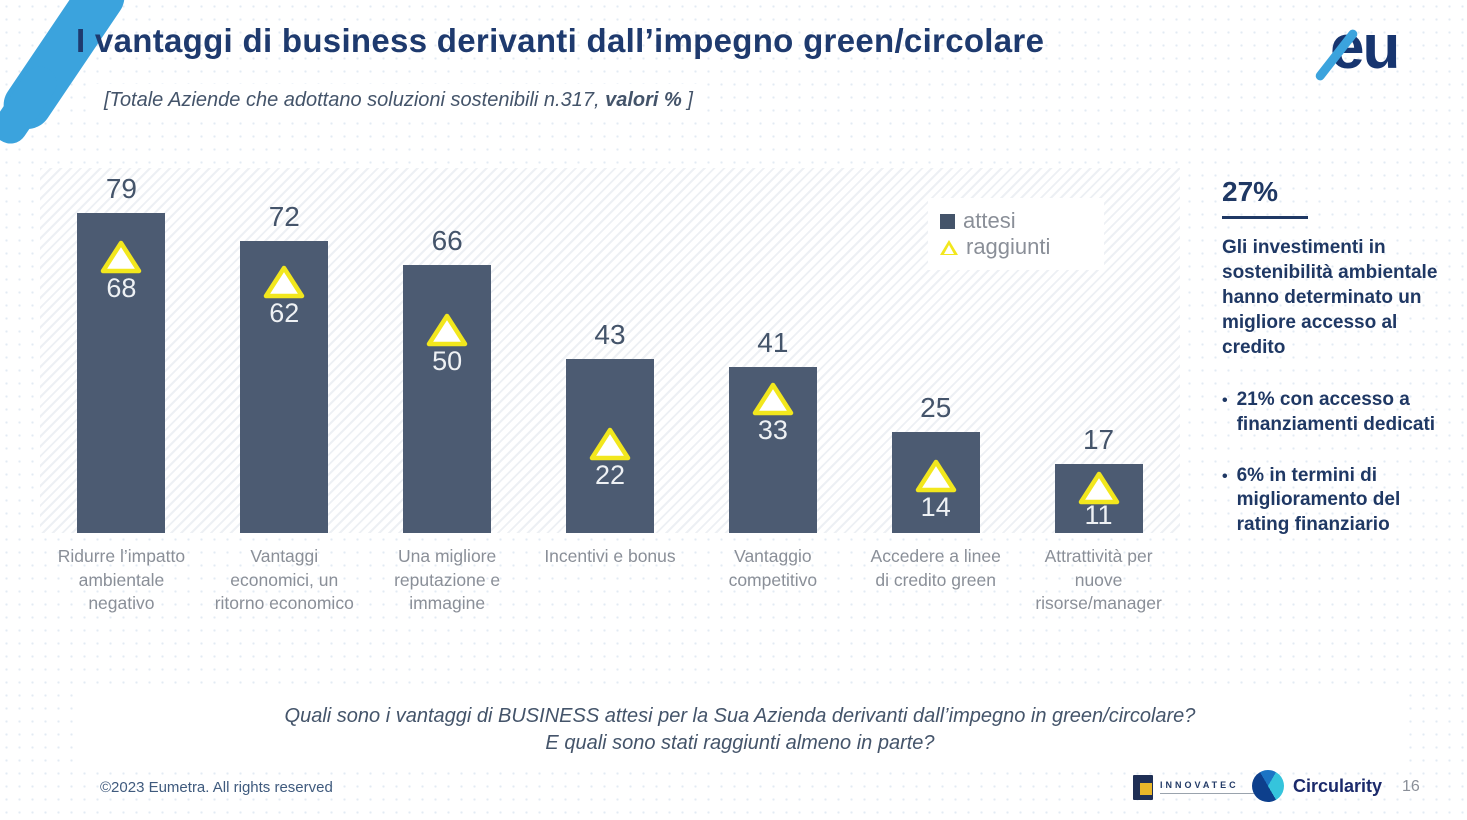 This screenshot has height=820, width=1467. What do you see at coordinates (610, 474) in the screenshot?
I see `marker-value-label: 22` at bounding box center [610, 474].